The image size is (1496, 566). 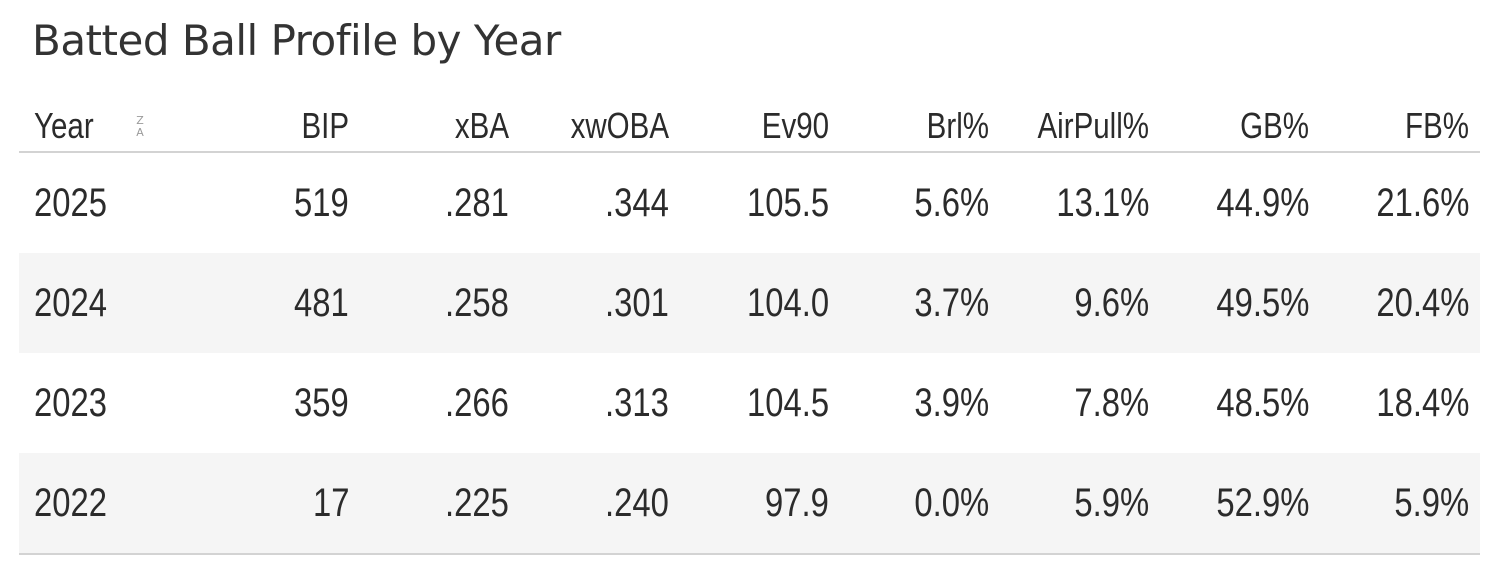 What do you see at coordinates (797, 502) in the screenshot?
I see `cell-ev90: 97.9` at bounding box center [797, 502].